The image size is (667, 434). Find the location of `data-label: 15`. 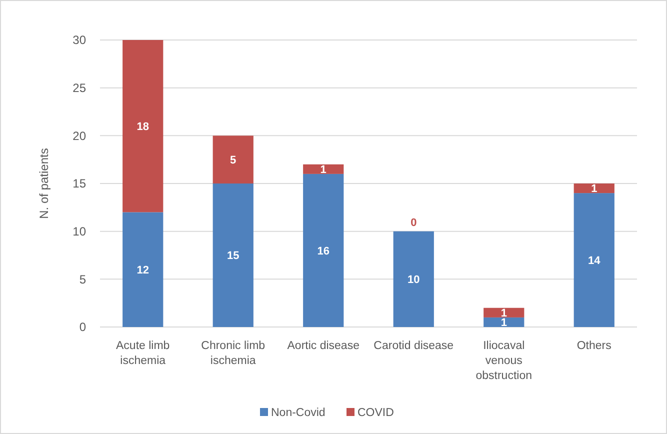

data-label: 15 is located at coordinates (233, 256).